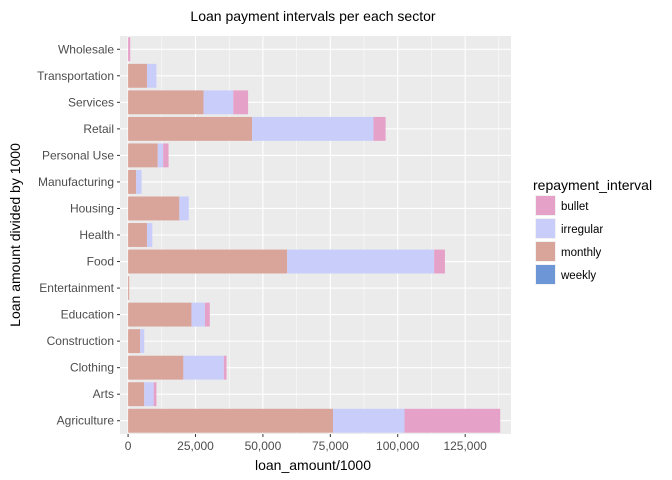 The height and width of the screenshot is (480, 672). Describe the element at coordinates (76, 182) in the screenshot. I see `y-tick-label: Manufacturing` at that location.